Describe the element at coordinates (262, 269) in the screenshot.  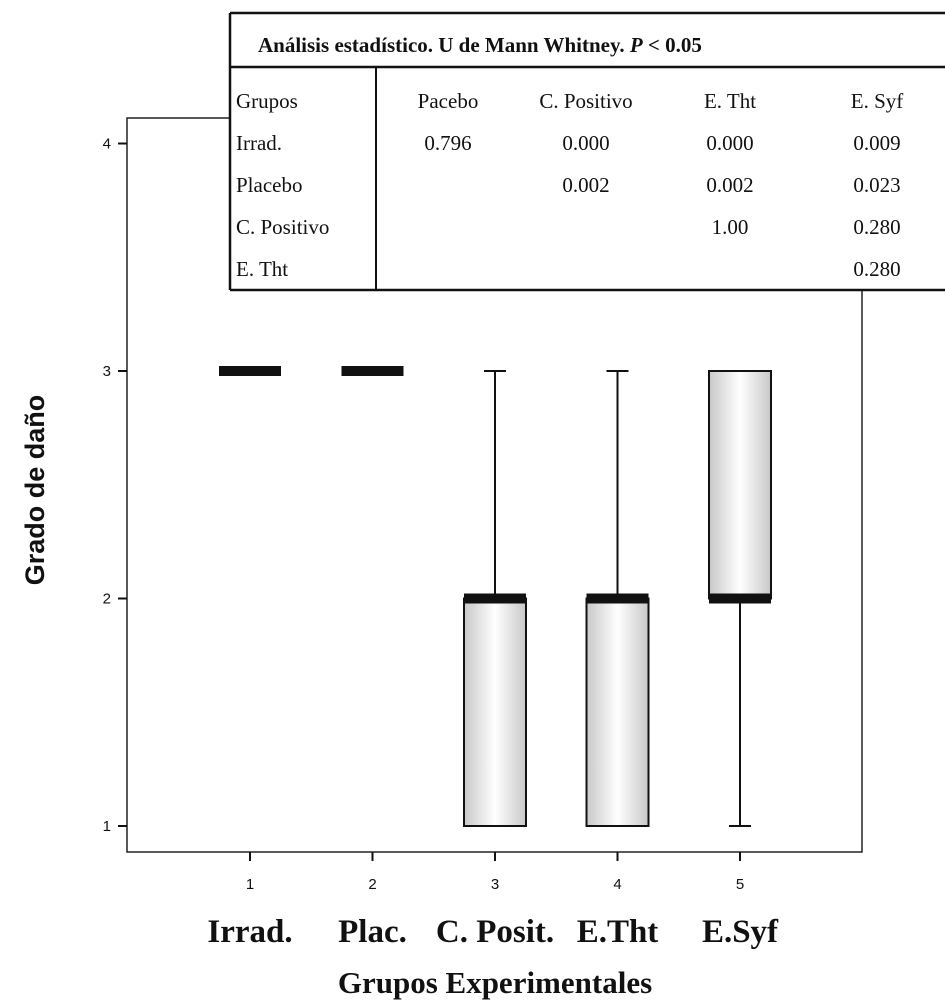
I see `stats-table-cell: E. Tht` at that location.